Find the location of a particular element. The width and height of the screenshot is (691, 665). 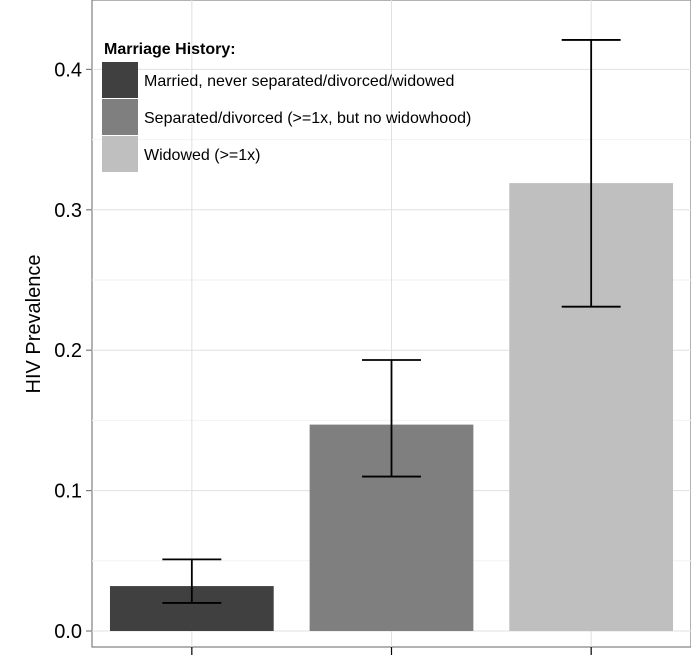

y-axis: 0.0 0.1 0.2 0.3 0.4 is located at coordinates (73, 351).